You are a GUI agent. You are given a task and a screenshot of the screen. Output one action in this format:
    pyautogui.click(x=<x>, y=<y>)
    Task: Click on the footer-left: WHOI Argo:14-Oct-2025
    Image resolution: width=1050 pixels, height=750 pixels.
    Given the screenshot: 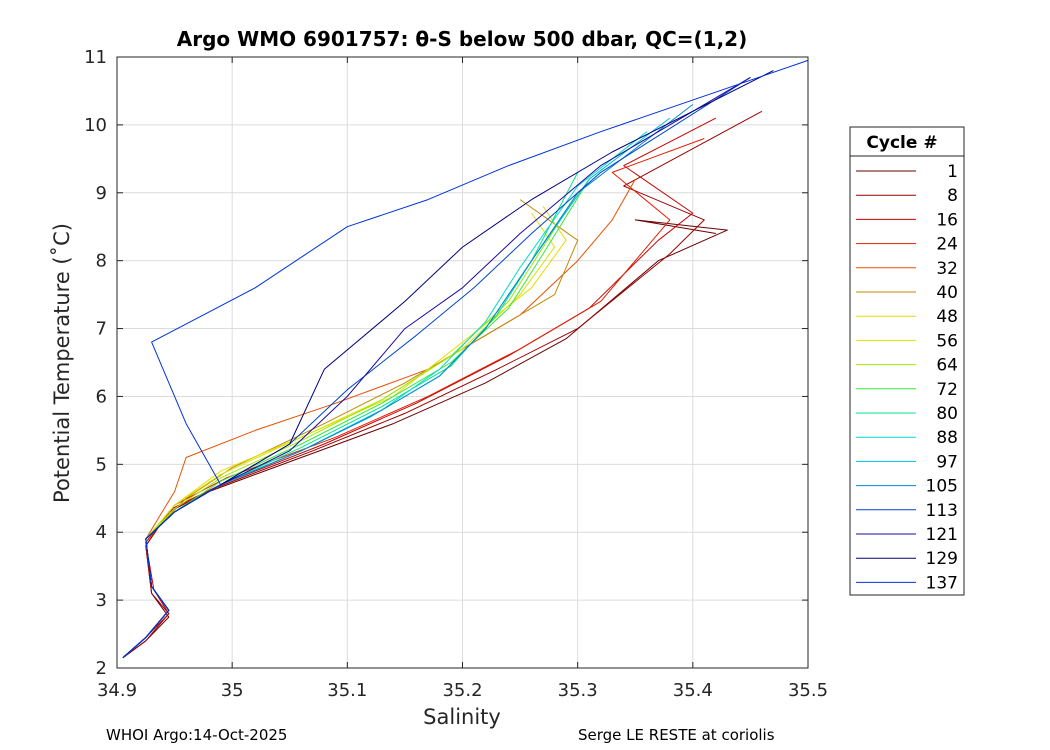 What is the action you would take?
    pyautogui.click(x=196, y=735)
    